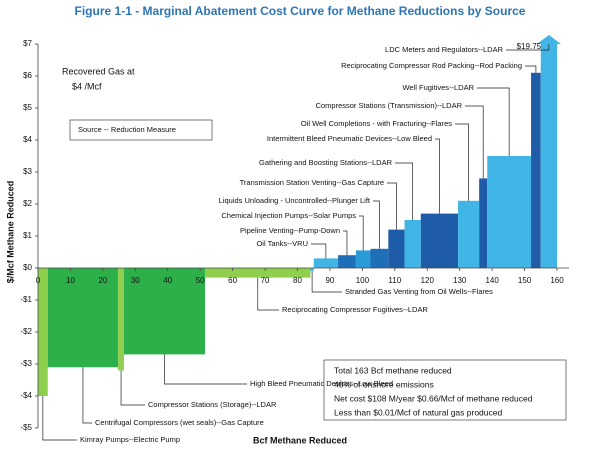 The width and height of the screenshot is (600, 463). Describe the element at coordinates (26, 427) in the screenshot. I see `y-tick-label: -$5` at that location.